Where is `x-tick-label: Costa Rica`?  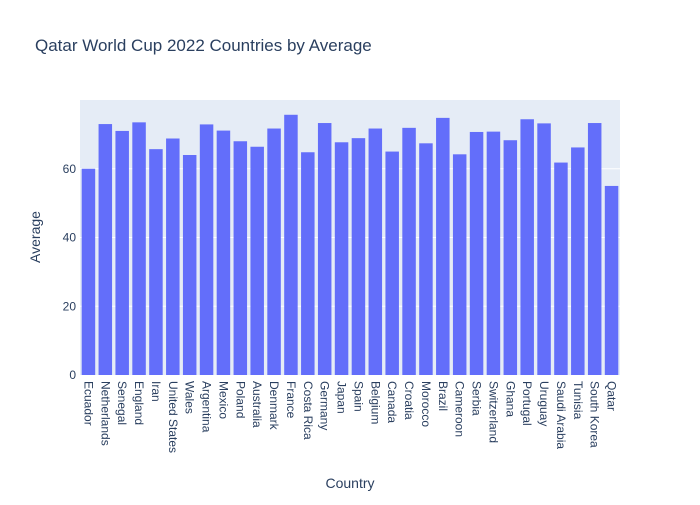
x-tick-label: Costa Rica is located at coordinates (308, 410).